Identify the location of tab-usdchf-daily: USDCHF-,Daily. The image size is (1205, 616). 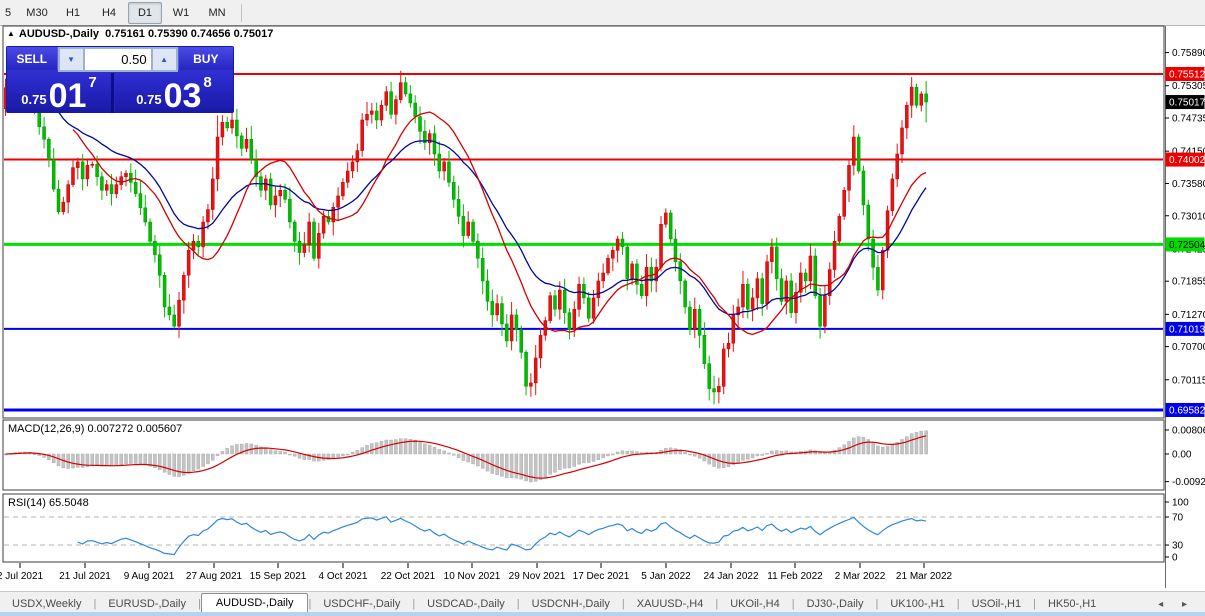
(362, 604).